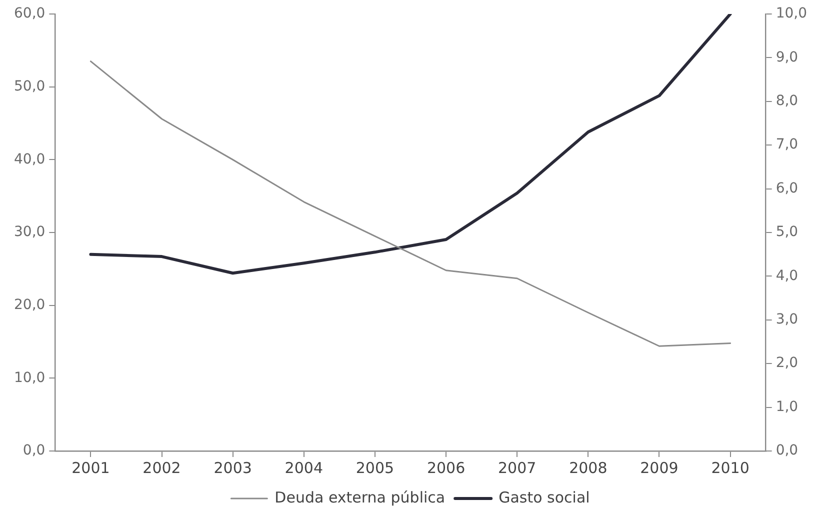  I want to click on y2-tick-label: 0,0, so click(787, 450).